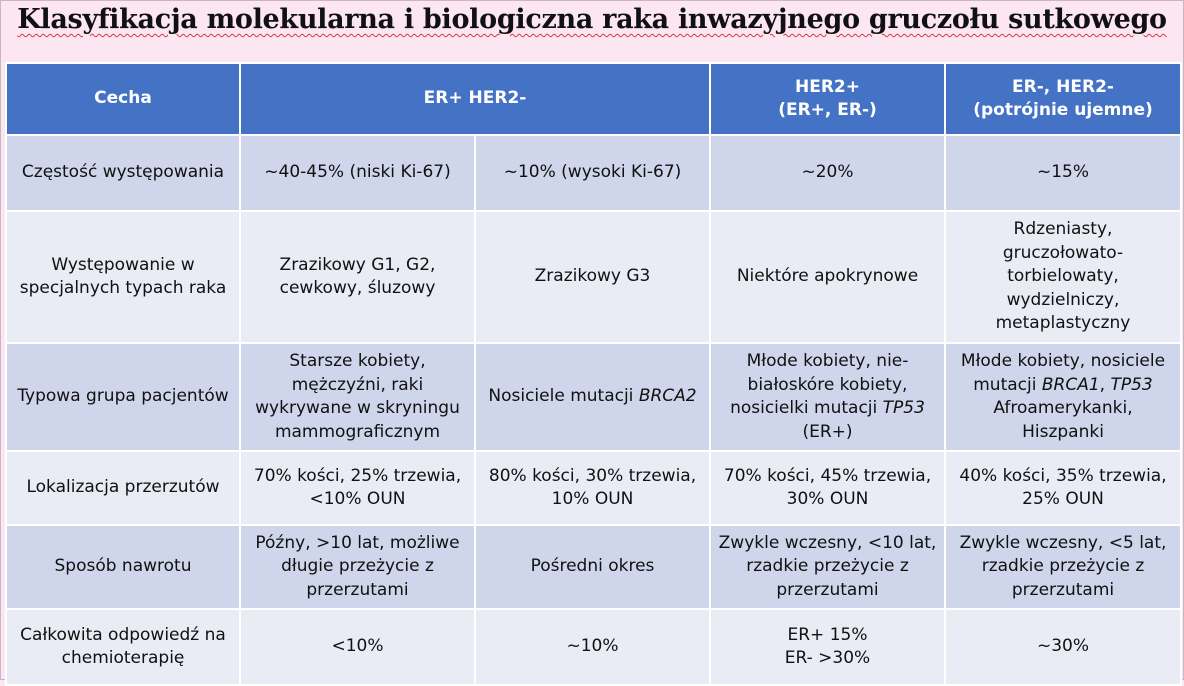 The height and width of the screenshot is (686, 1184). What do you see at coordinates (827, 99) in the screenshot?
I see `header-her2-pos: HER2+ (ER+, ER-)` at bounding box center [827, 99].